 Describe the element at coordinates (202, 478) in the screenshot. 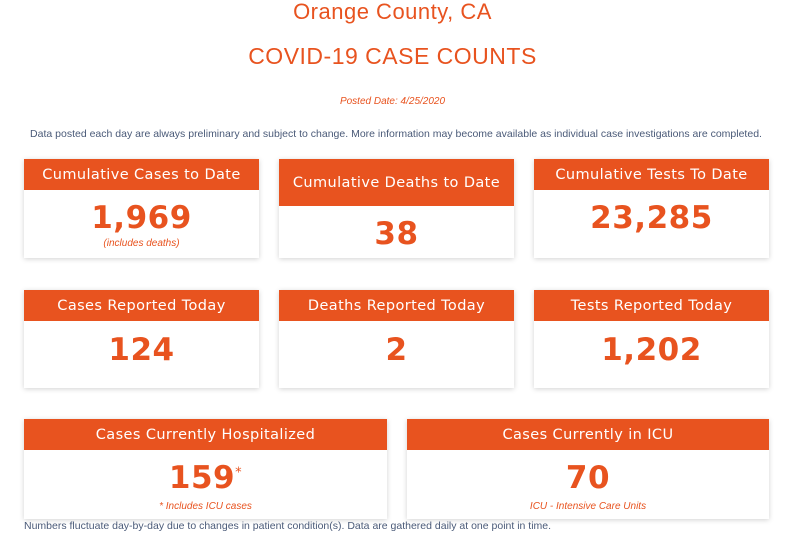

I see `hospitalized-value: 159` at that location.